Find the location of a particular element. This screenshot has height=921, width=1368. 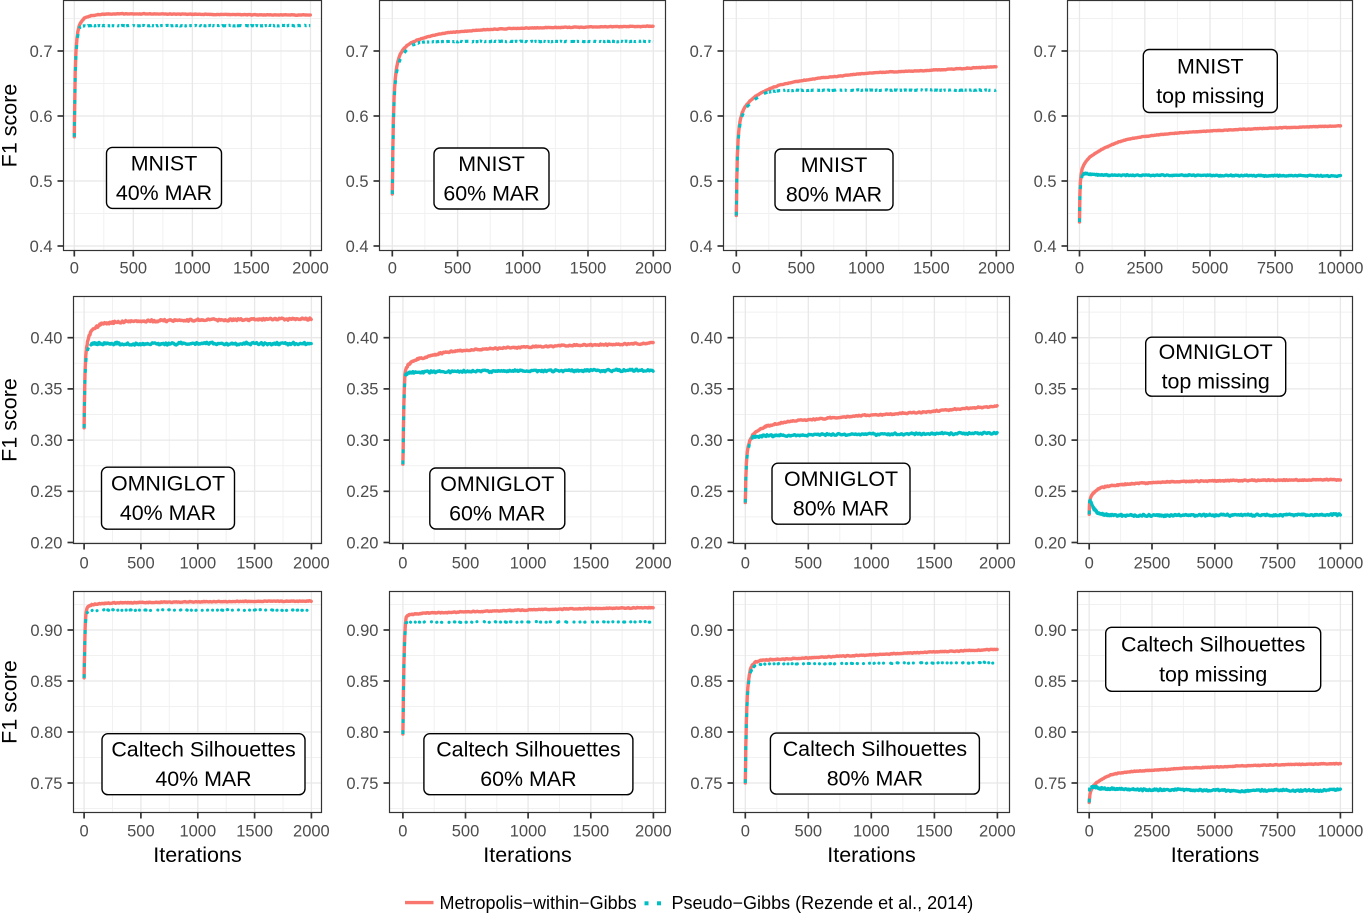

svg-text: Metropolis−within−Gibbs is located at coordinates (538, 903).